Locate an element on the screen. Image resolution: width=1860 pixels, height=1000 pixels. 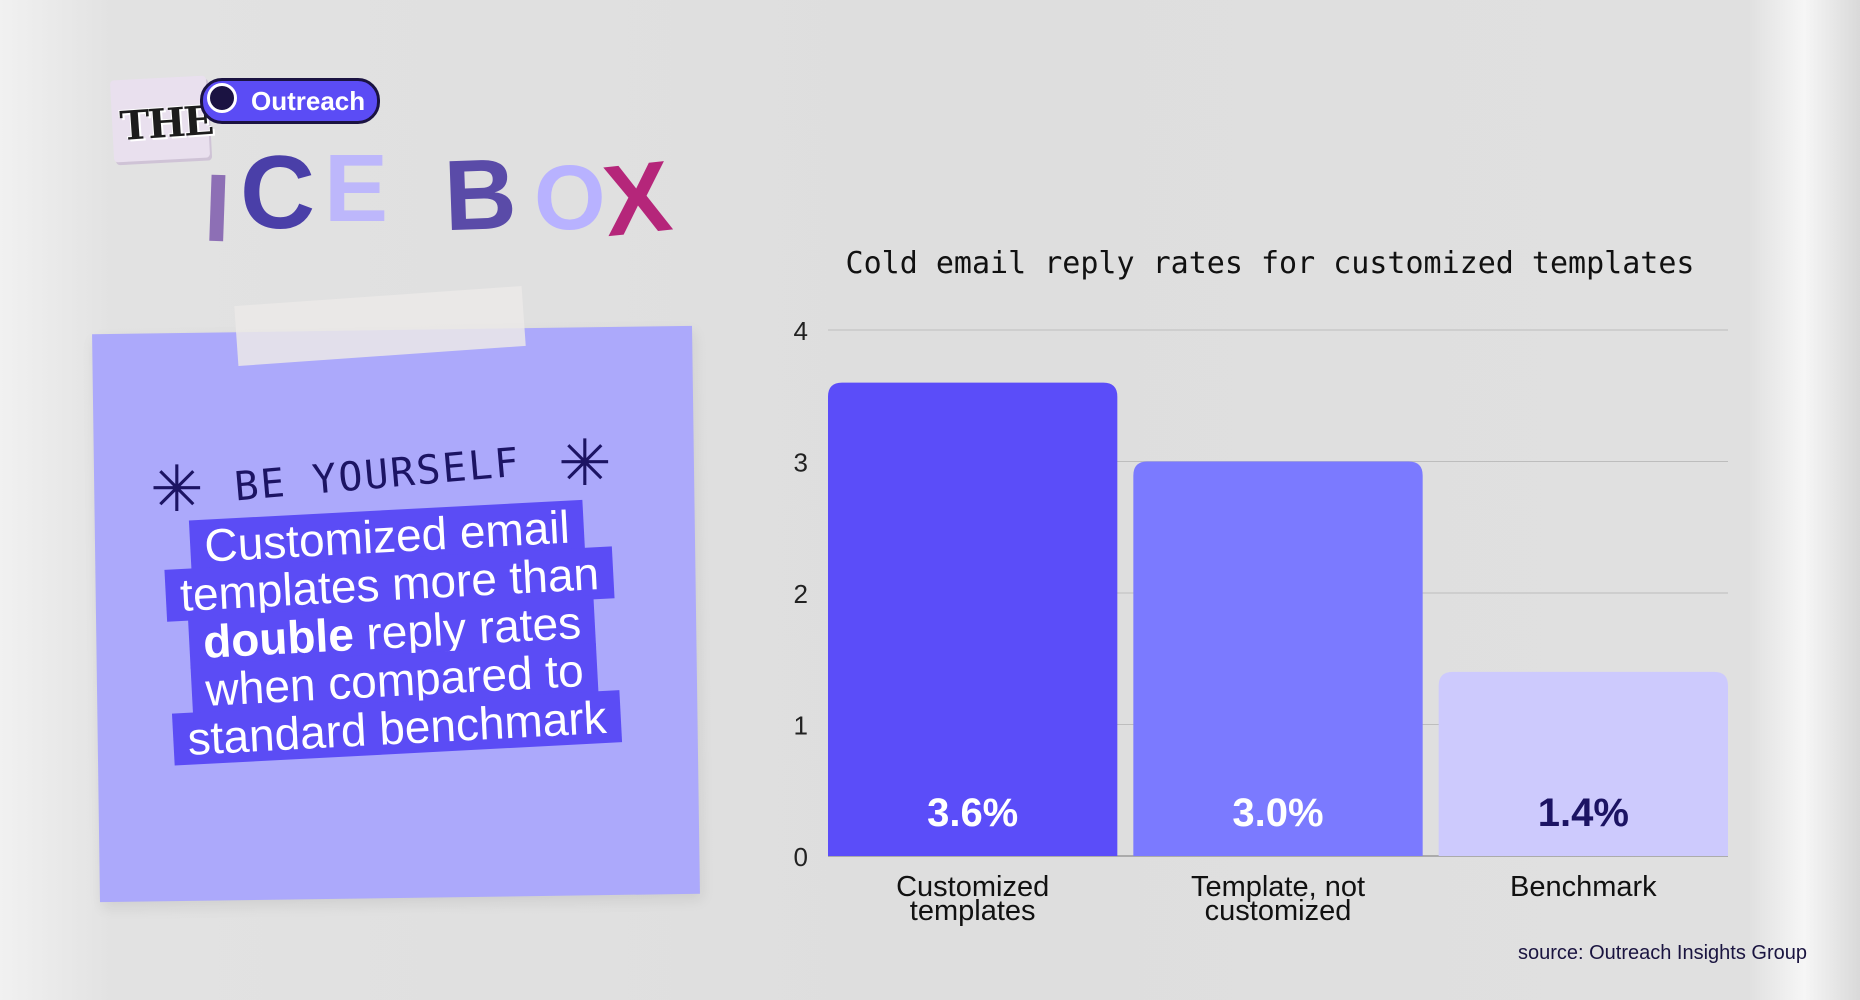
bar-value-label: 3.0% is located at coordinates (1277, 813).